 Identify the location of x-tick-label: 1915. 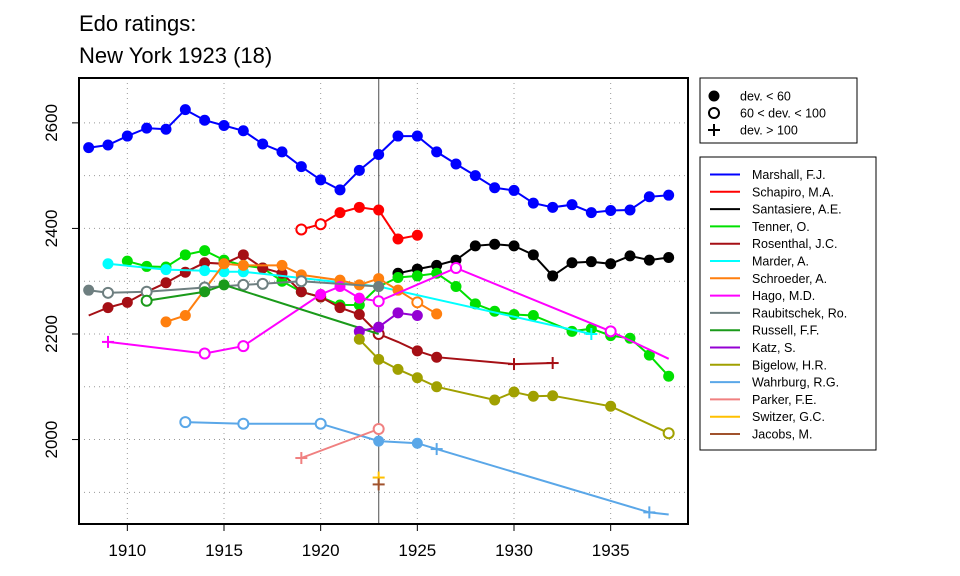
(224, 550).